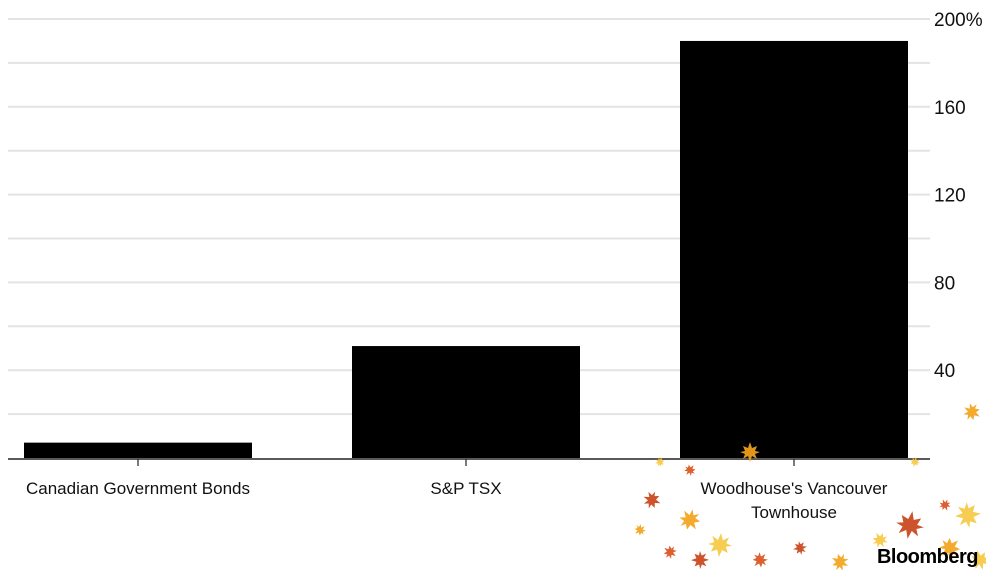  Describe the element at coordinates (138, 488) in the screenshot. I see `x-tick-label: Canadian Government Bonds` at that location.